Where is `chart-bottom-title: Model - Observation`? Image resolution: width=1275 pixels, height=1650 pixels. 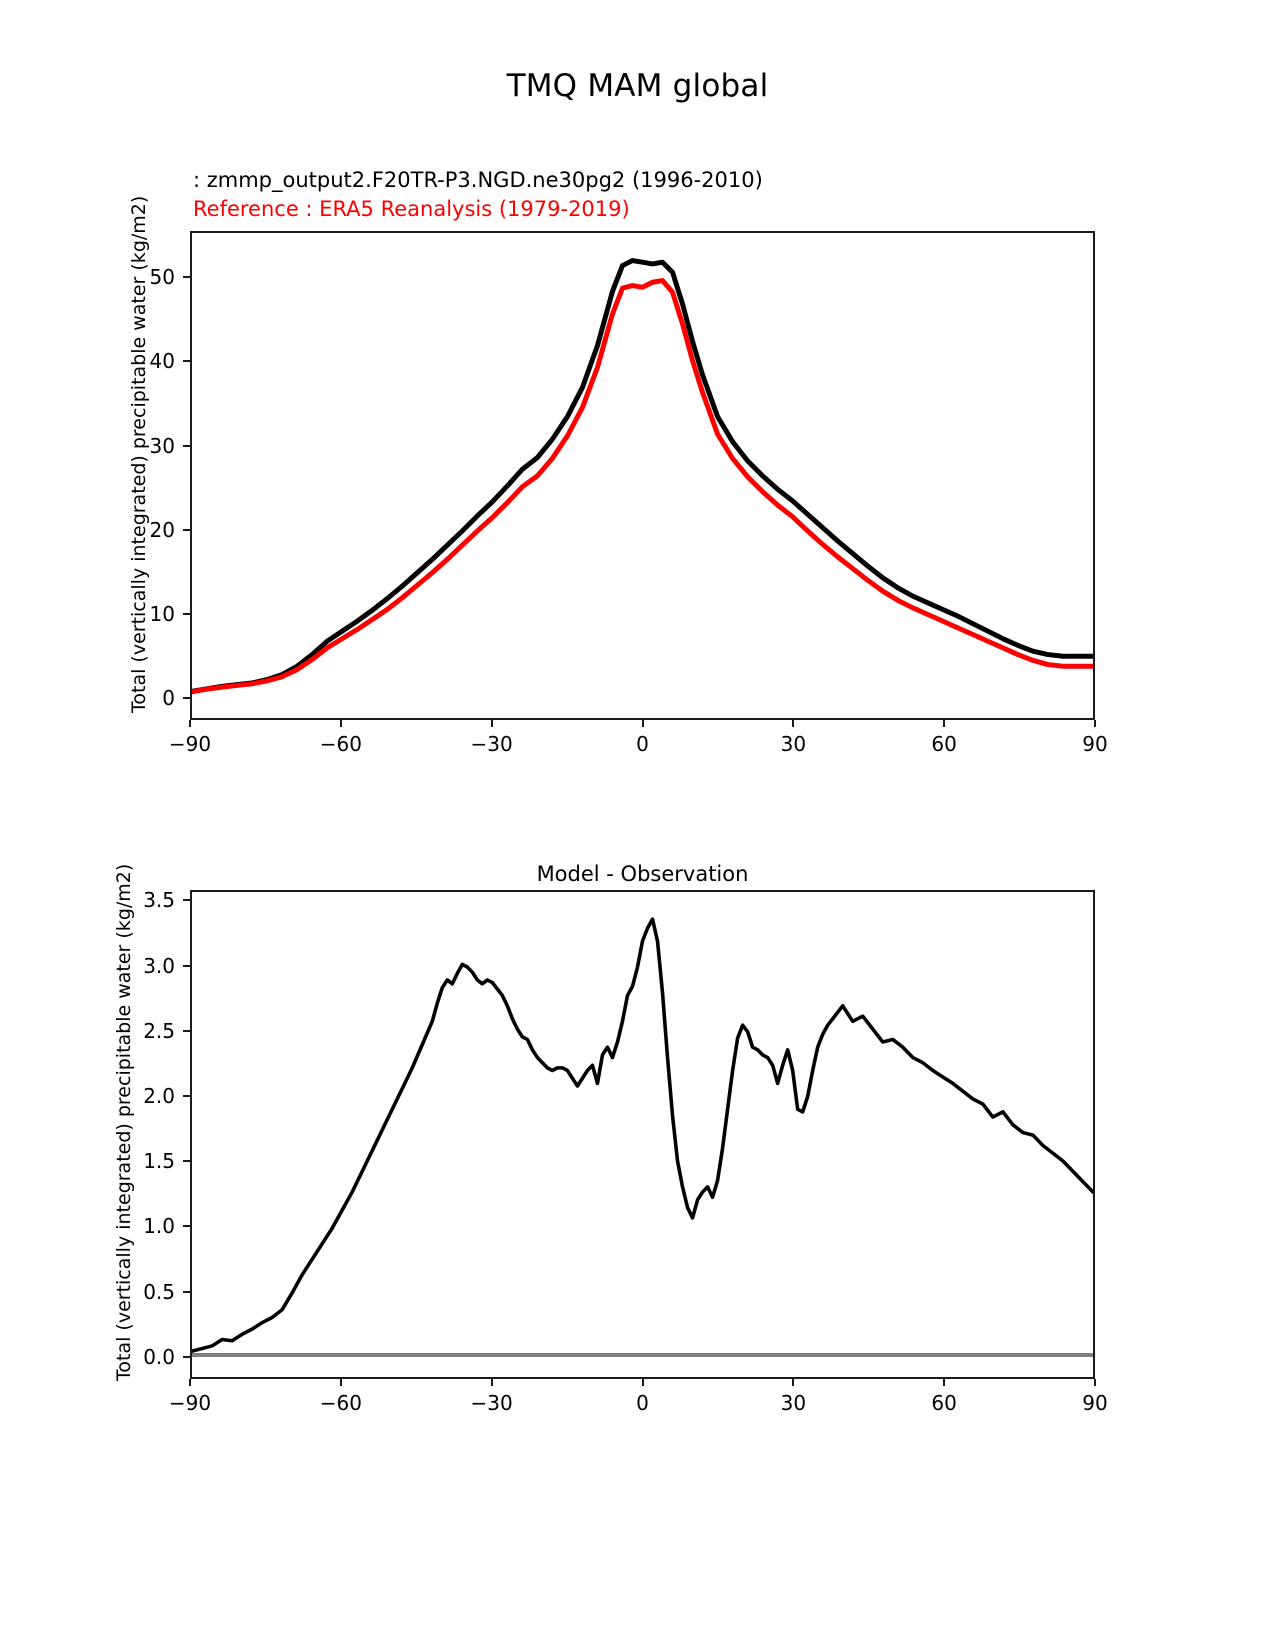
chart-bottom-title: Model - Observation is located at coordinates (642, 874).